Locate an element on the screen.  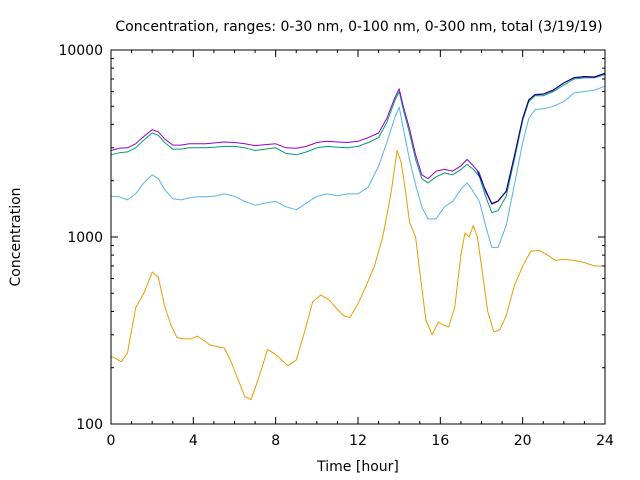
y-tick-label: 1000 is located at coordinates (85, 238).